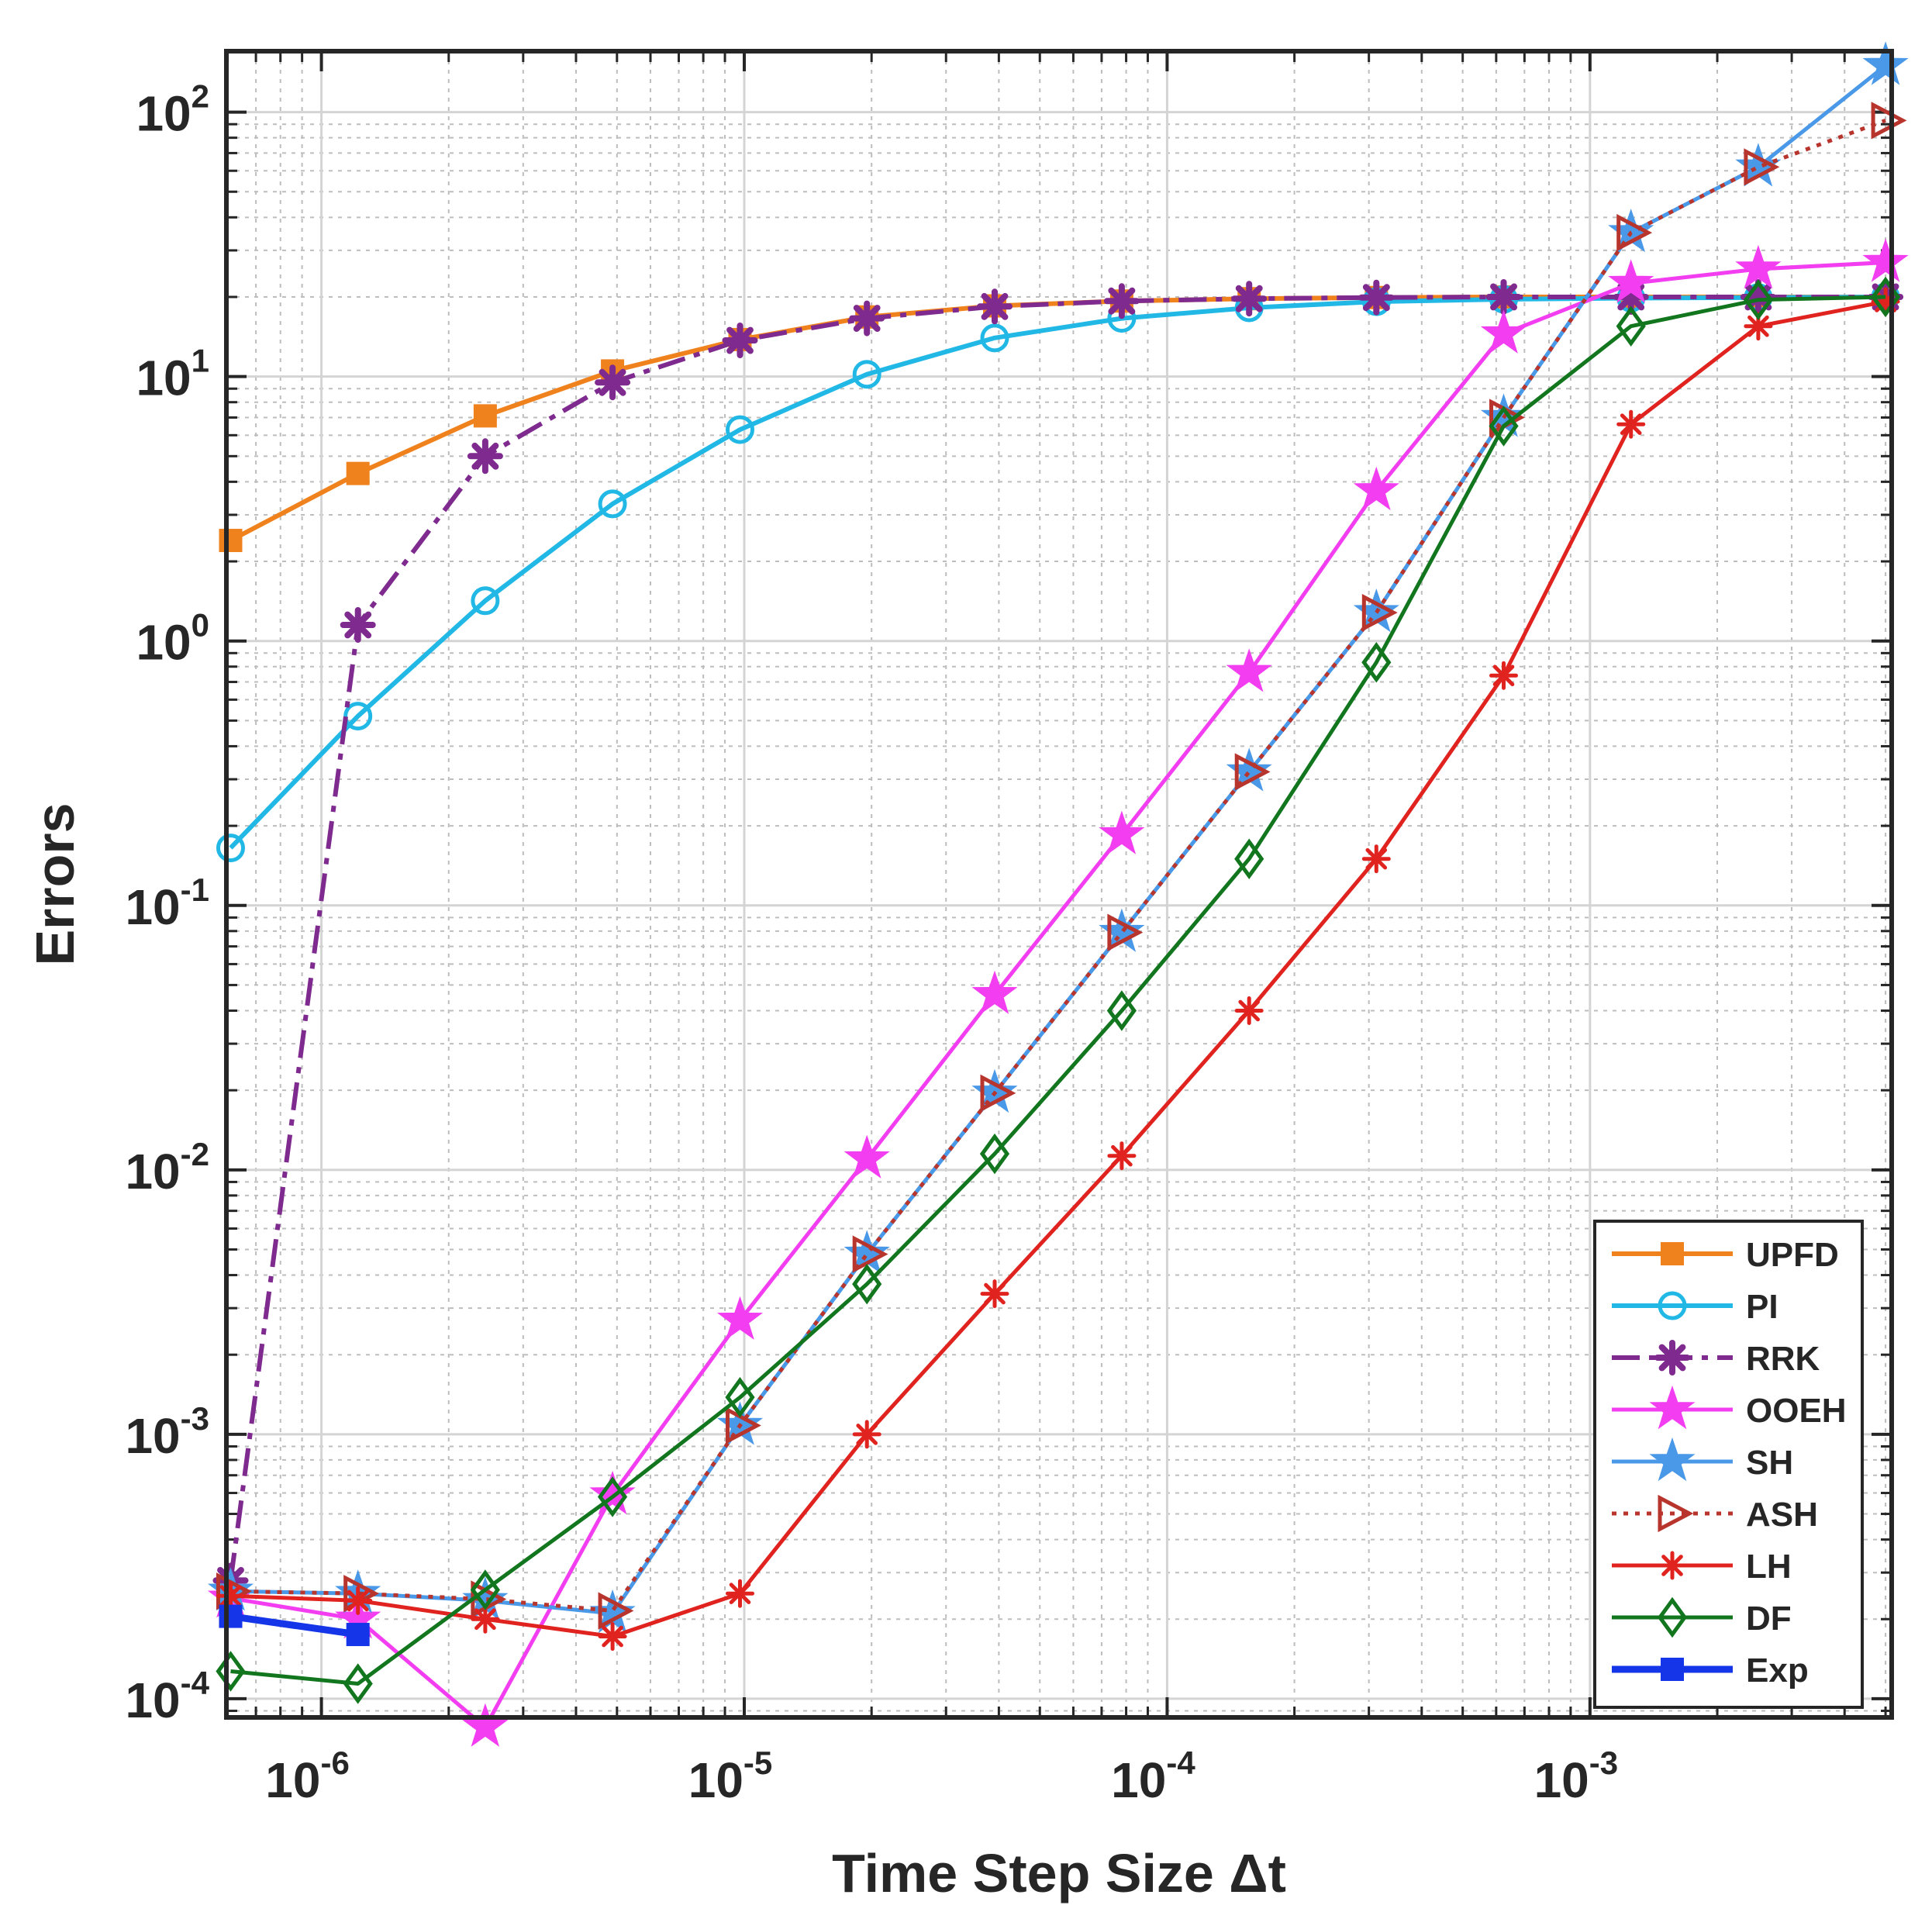  Describe the element at coordinates (1672, 1617) in the screenshot. I see `legend-marker-df` at that location.